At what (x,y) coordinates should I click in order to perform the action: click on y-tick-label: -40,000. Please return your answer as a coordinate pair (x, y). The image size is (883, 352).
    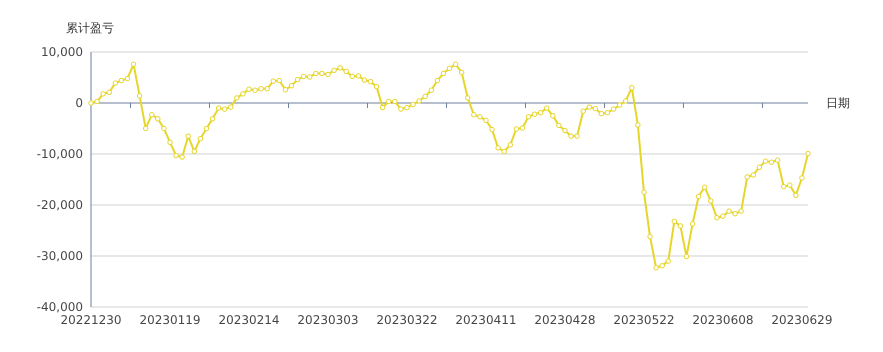
    Looking at the image, I should click on (59, 307).